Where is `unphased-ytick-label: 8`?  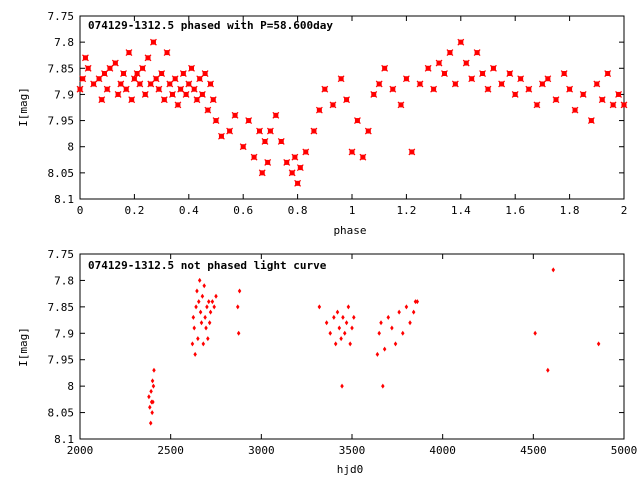 unphased-ytick-label: 8 is located at coordinates (70, 386).